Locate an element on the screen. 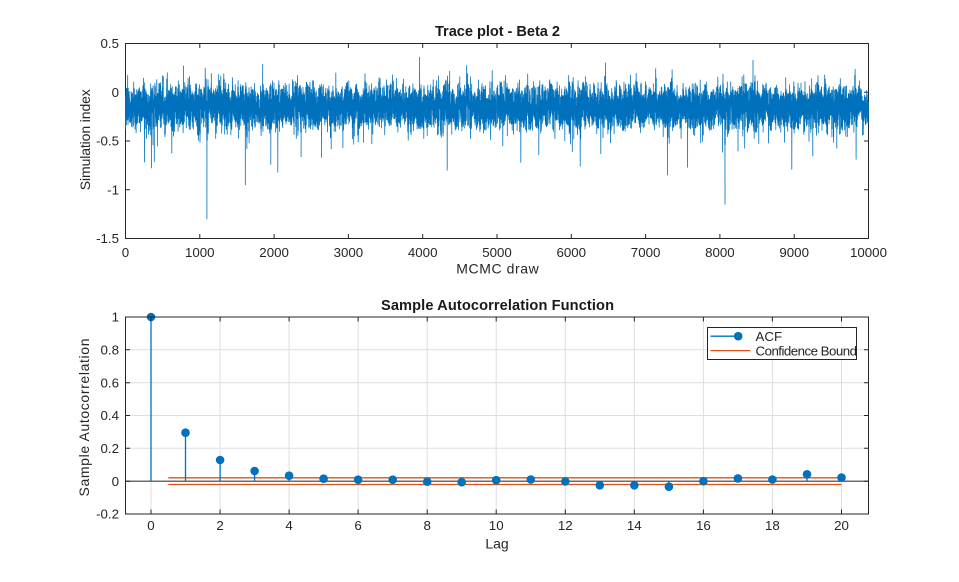 This screenshot has height=582, width=959. svg-text: 2000 is located at coordinates (274, 252).